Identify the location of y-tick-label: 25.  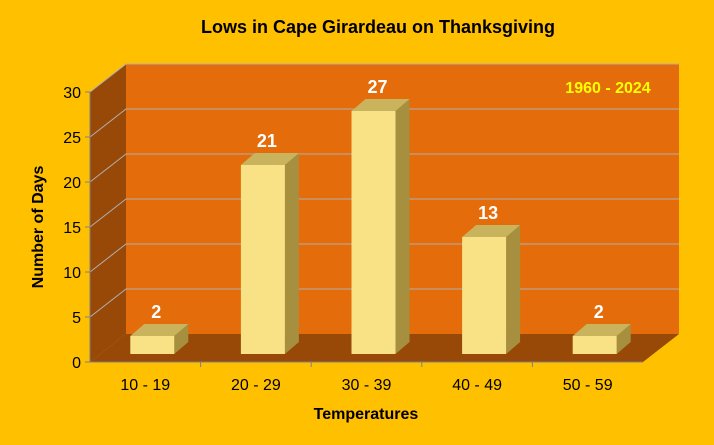
(72, 138).